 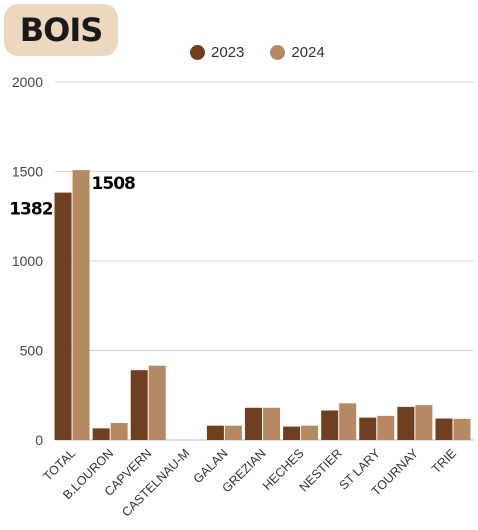 What do you see at coordinates (39, 440) in the screenshot?
I see `y-tick-label-0: 0` at bounding box center [39, 440].